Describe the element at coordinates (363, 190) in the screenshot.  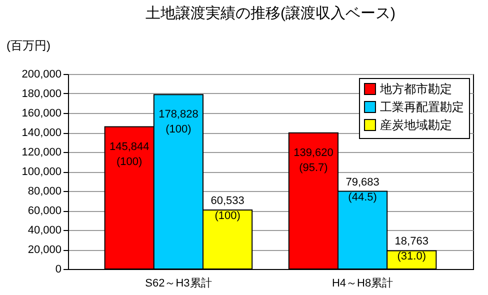
I see `data-label: 79,683 (44.5)` at that location.